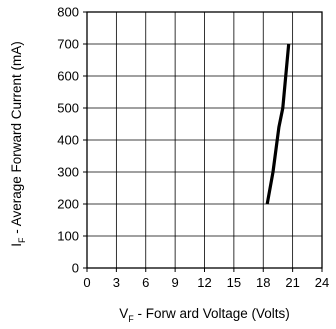 This screenshot has width=336, height=329. I want to click on y-axis-title-subscript: F, so click(22, 240).